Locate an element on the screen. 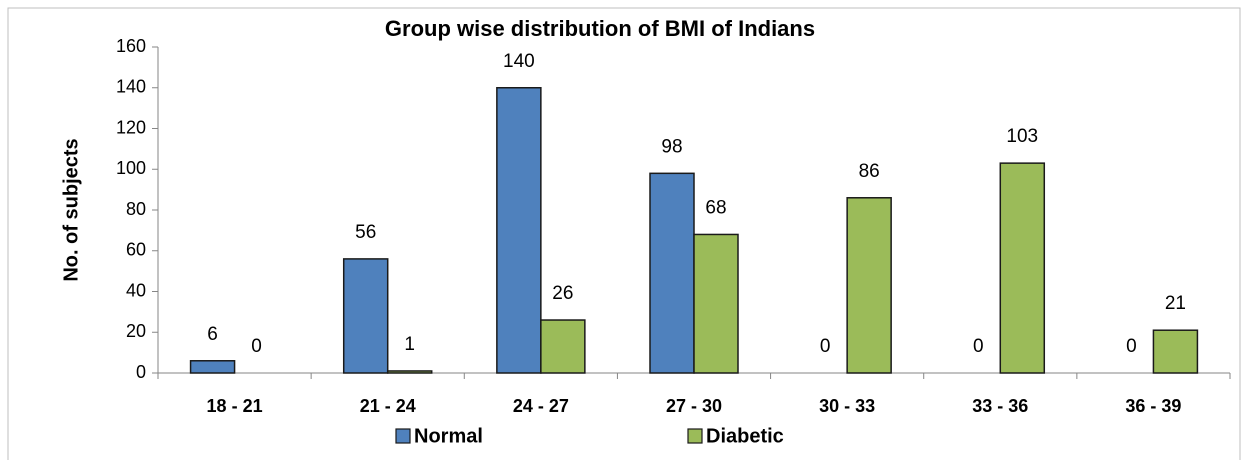 Image resolution: width=1249 pixels, height=460 pixels. x-tick-label: 30 - 33 is located at coordinates (847, 406).